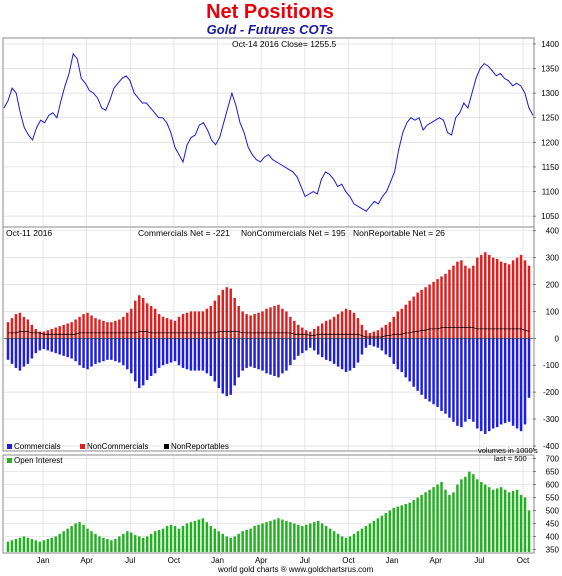 The height and width of the screenshot is (576, 562). What do you see at coordinates (508, 450) in the screenshot?
I see `volumes-label: volumes in 1000's` at bounding box center [508, 450].